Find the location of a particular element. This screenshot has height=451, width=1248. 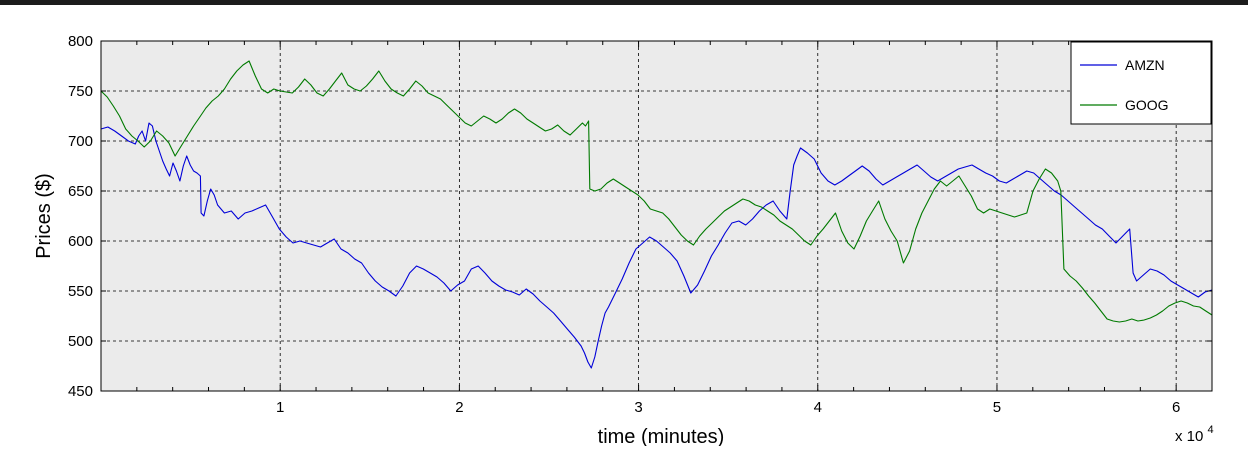

x-axis-multiplier-base: x 10 is located at coordinates (1189, 436).